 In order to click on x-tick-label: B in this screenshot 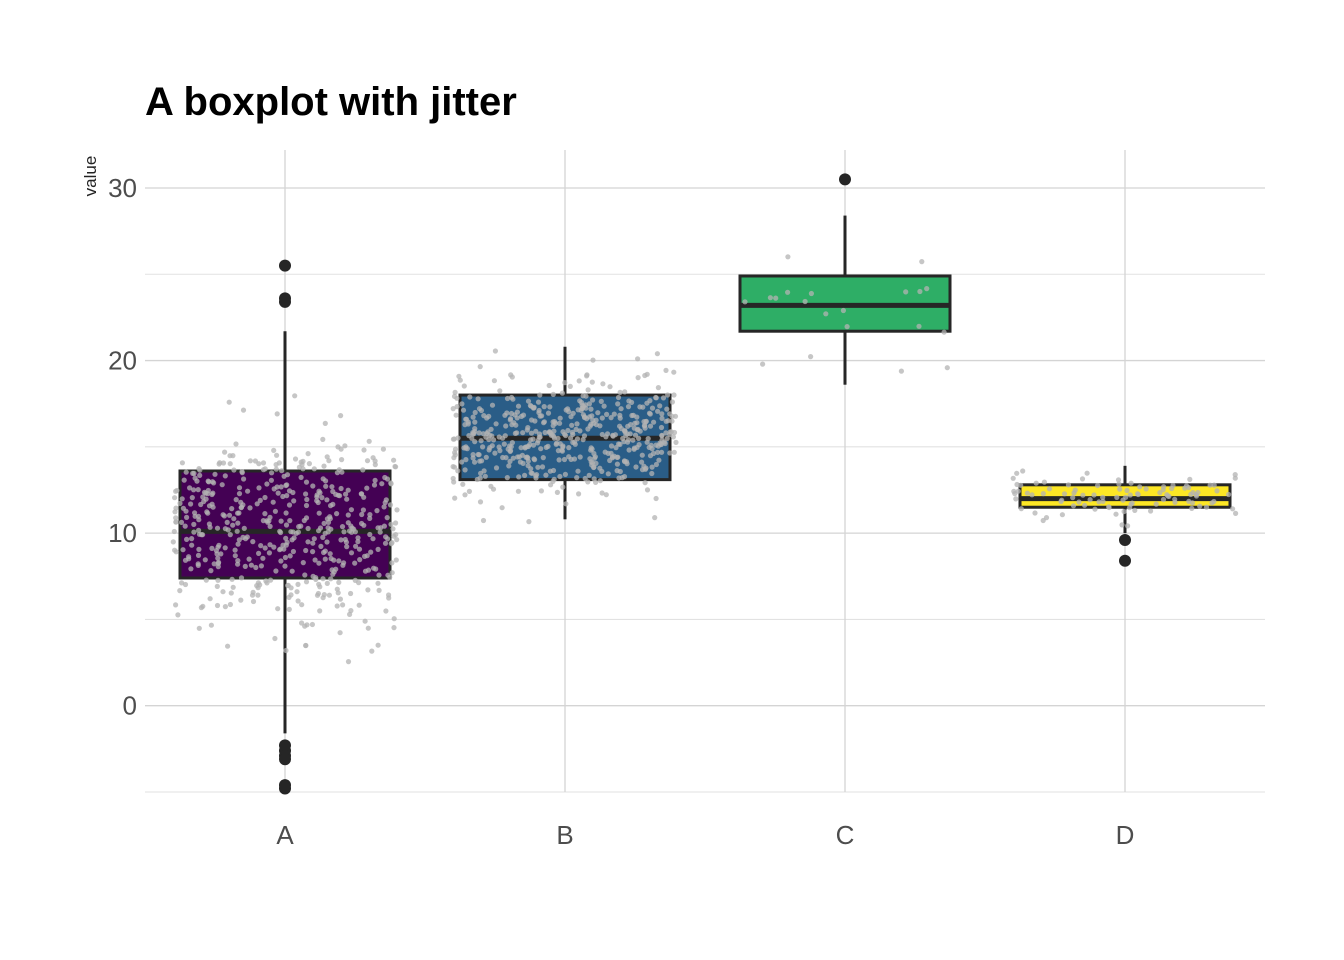, I will do `click(564, 835)`.